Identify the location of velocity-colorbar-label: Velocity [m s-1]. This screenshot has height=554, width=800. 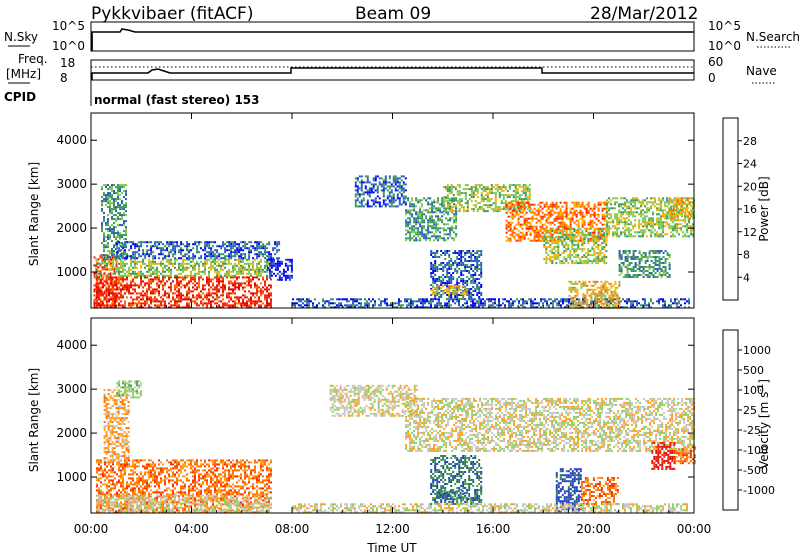
(763, 424).